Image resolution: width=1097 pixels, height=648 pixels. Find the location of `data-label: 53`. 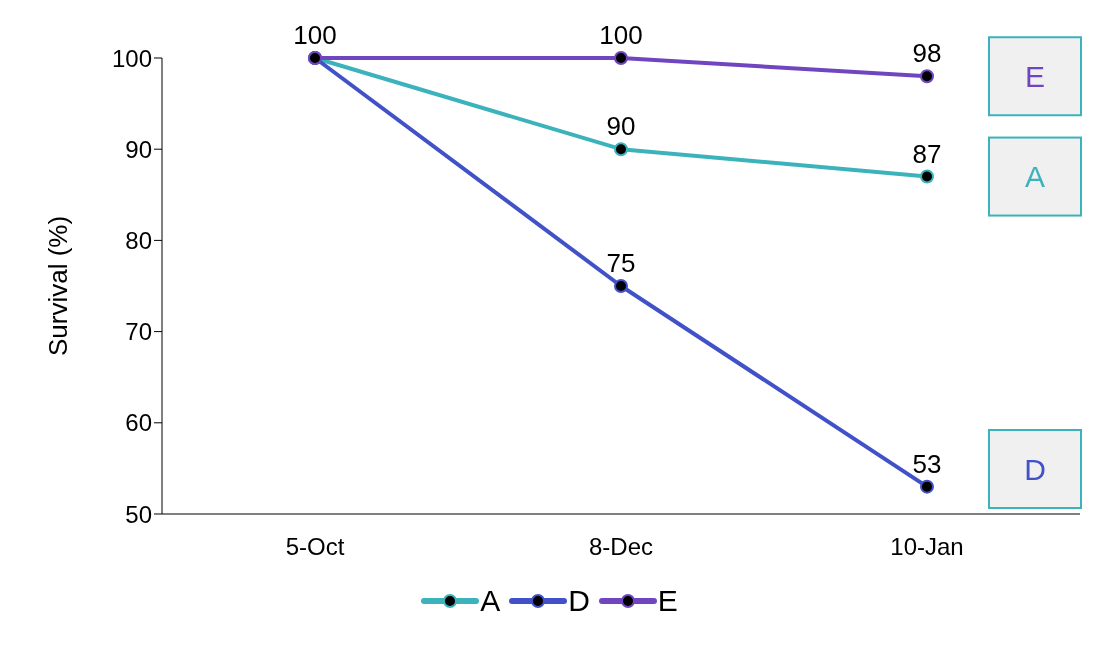

data-label: 53 is located at coordinates (927, 463).